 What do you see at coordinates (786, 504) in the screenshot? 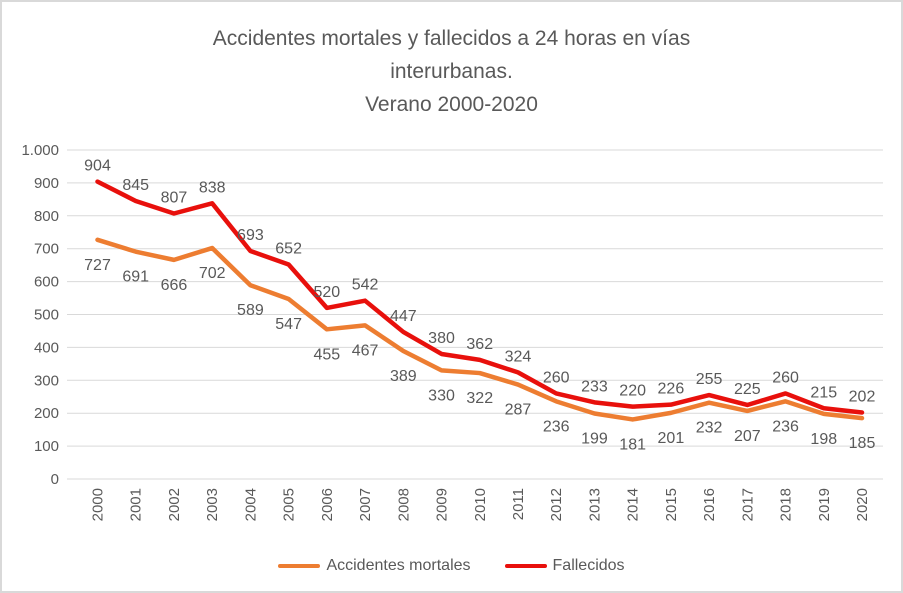
I see `x-tick-label: 2018` at bounding box center [786, 504].